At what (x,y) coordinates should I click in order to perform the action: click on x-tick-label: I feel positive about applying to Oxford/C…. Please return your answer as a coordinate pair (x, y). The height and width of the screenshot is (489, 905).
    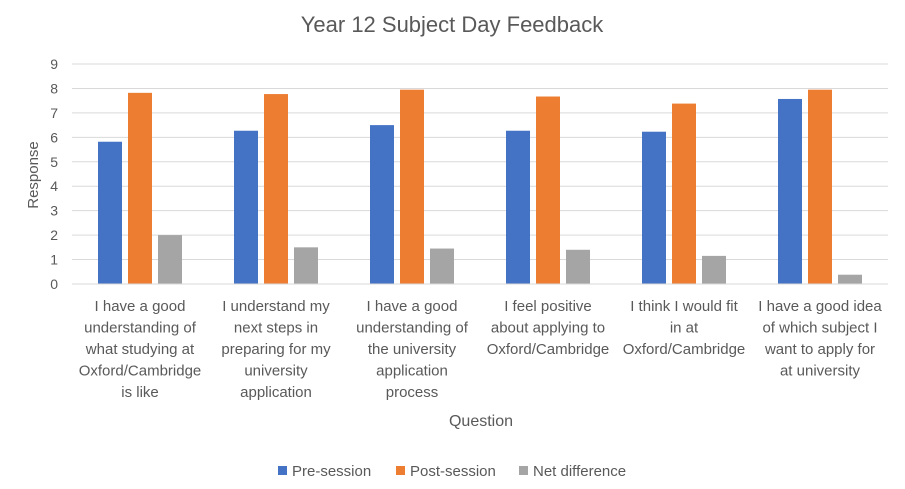
    Looking at the image, I should click on (548, 328).